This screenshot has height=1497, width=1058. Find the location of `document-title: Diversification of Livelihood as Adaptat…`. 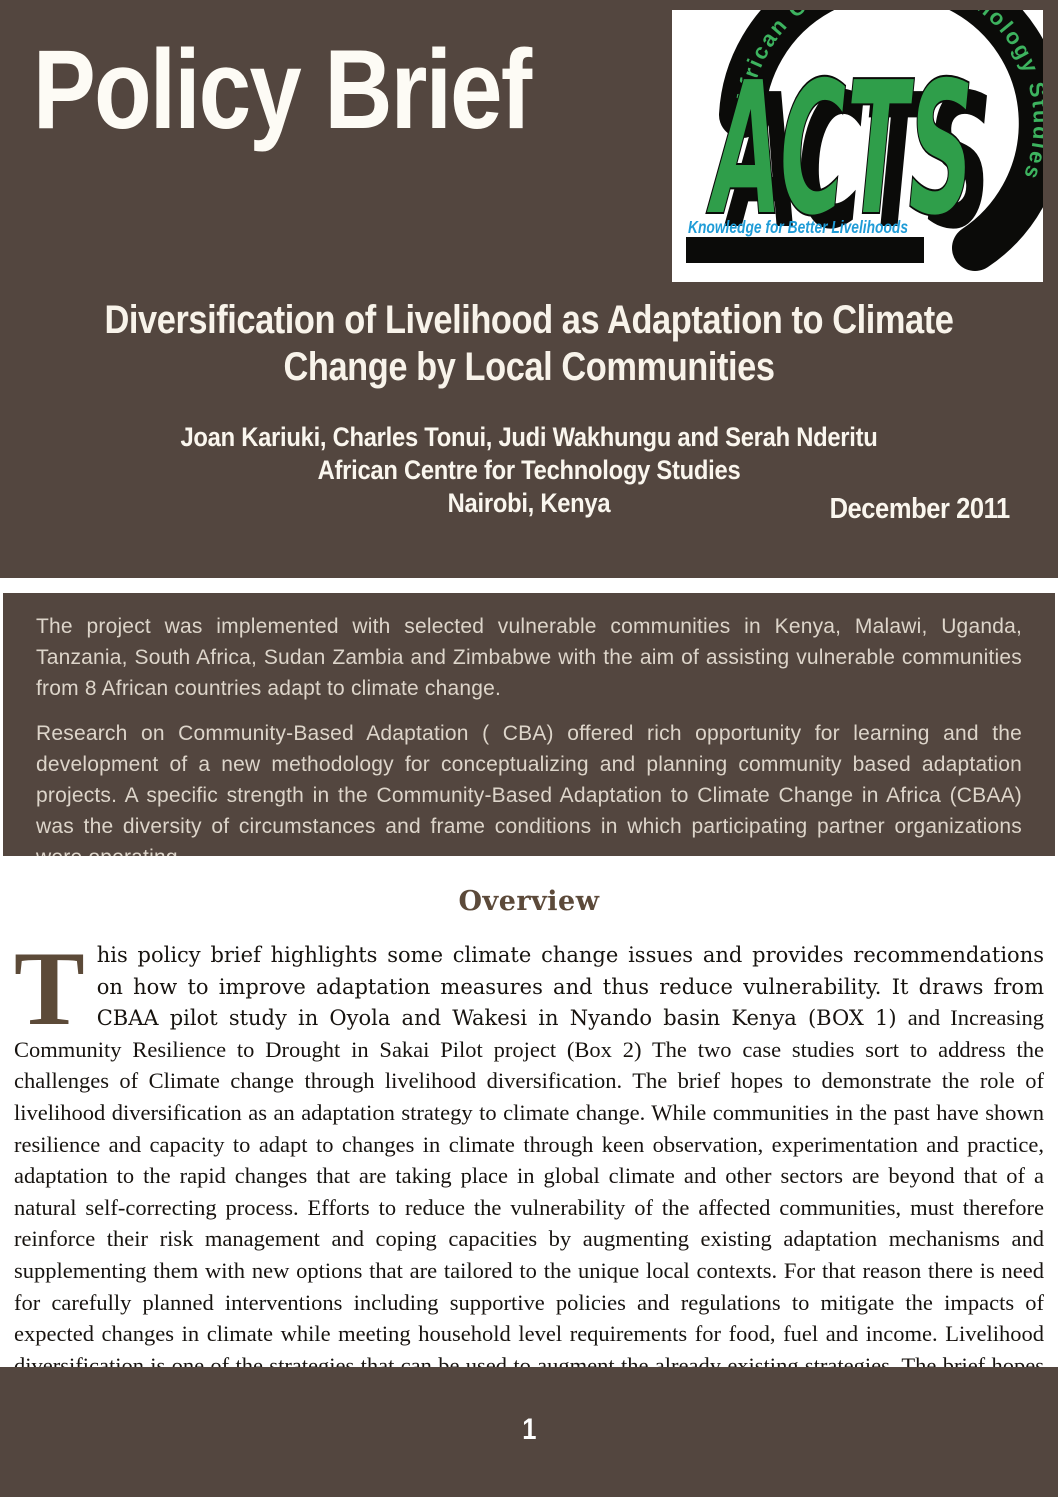

document-title: Diversification of Livelihood as Adaptat… is located at coordinates (529, 344).